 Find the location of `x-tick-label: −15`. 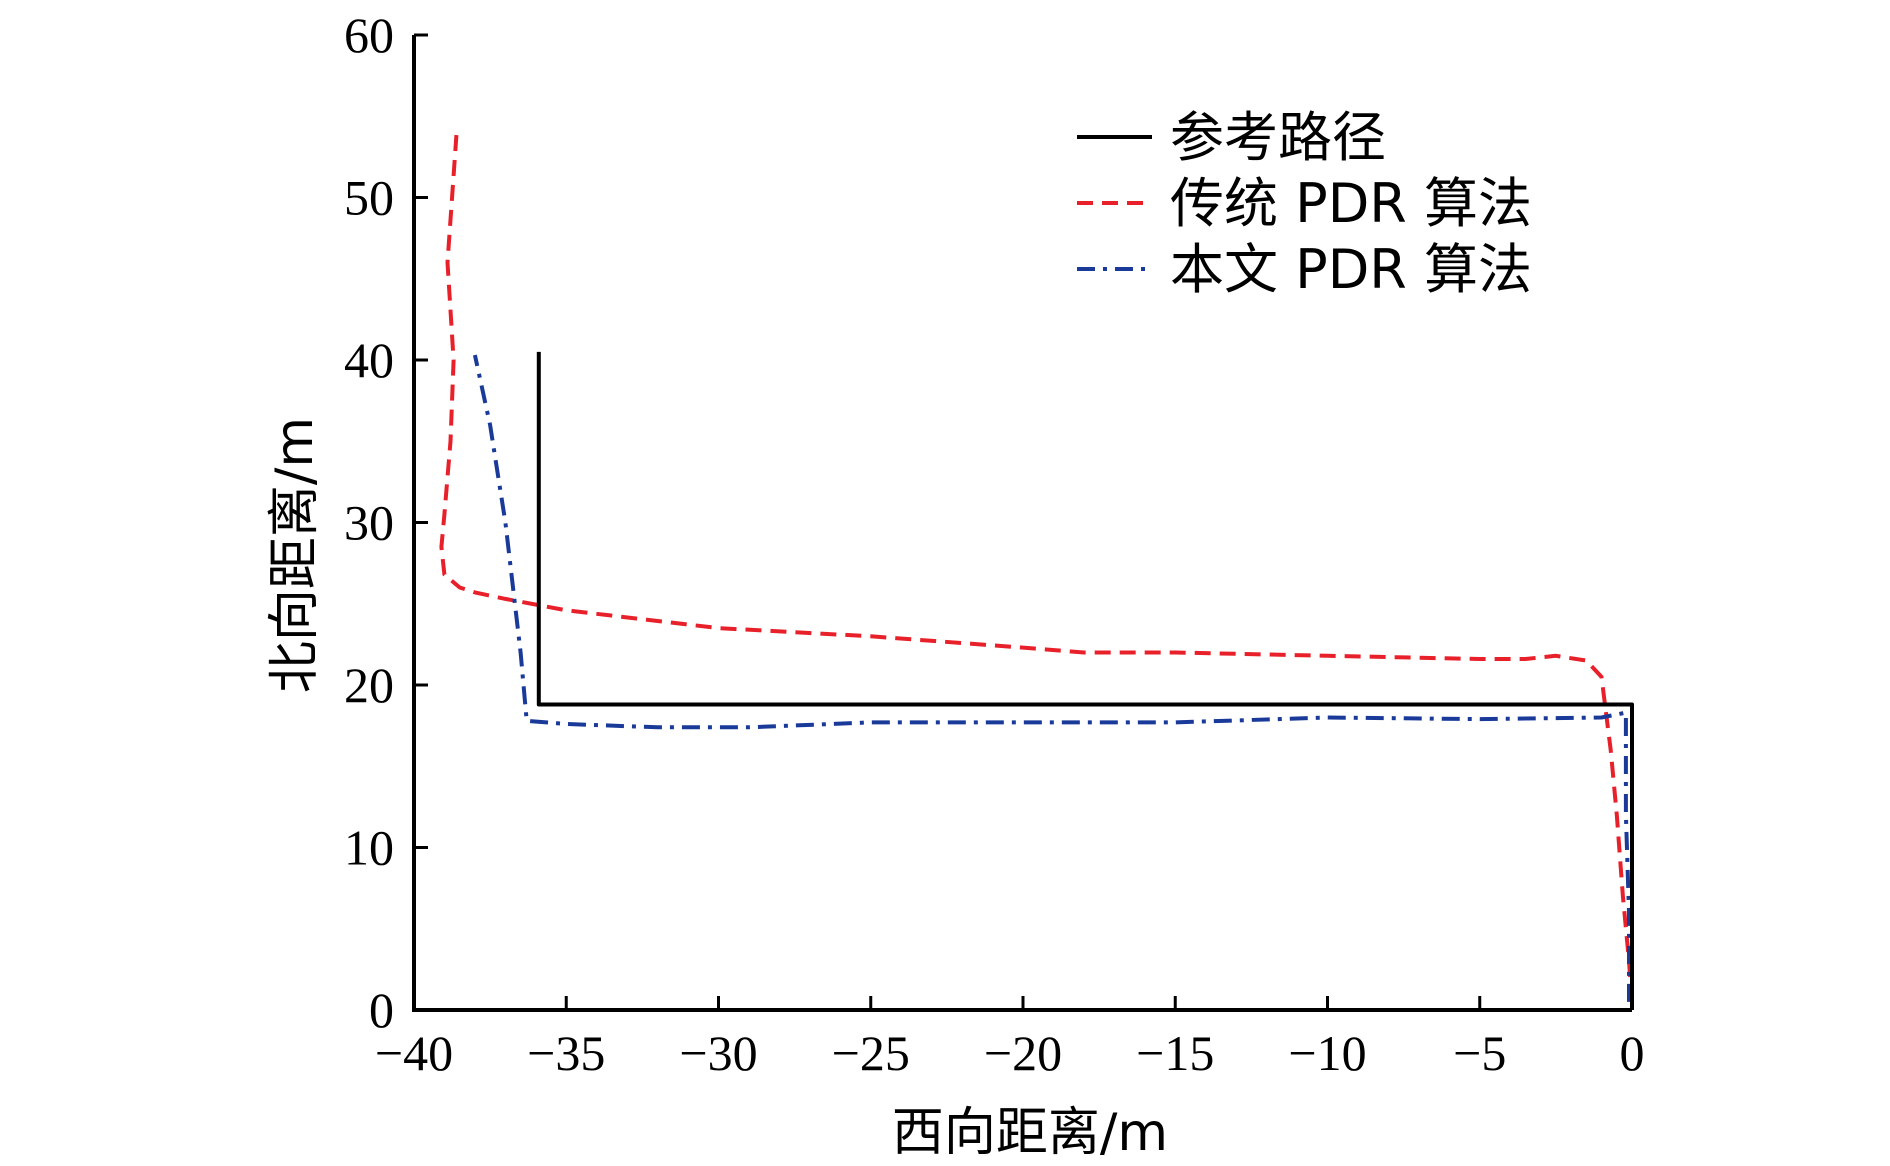

x-tick-label: −15 is located at coordinates (1175, 1053).